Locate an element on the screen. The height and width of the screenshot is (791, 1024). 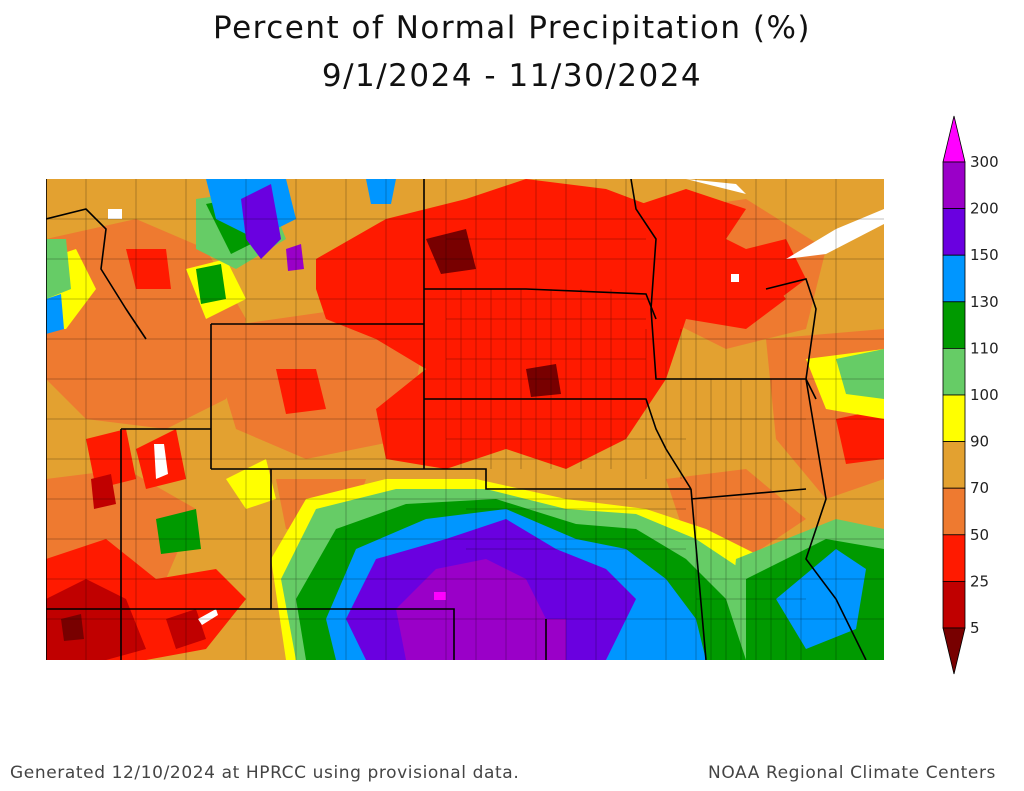
color-scale-legend: 300 200 150 130 110 100 90 70 50 25 5 is located at coordinates (970, 395).